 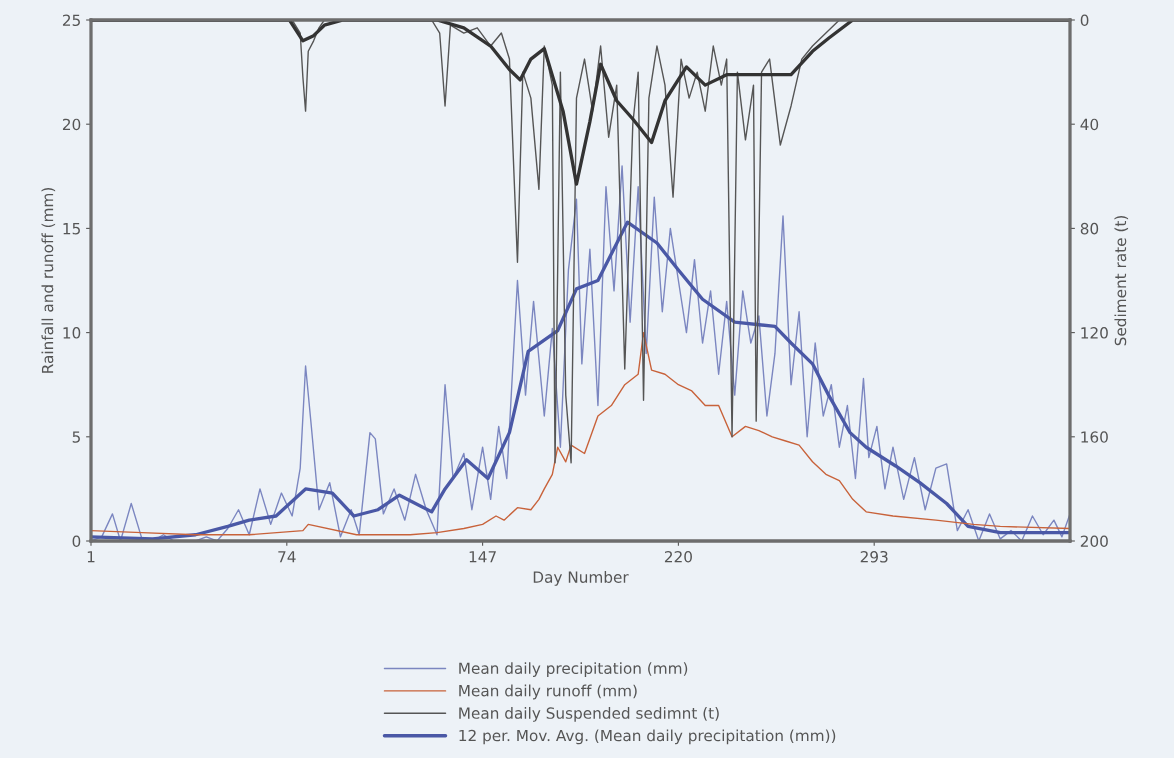 I want to click on legend-label: Mean daily Suspended sedimnt (t), so click(x=589, y=714).